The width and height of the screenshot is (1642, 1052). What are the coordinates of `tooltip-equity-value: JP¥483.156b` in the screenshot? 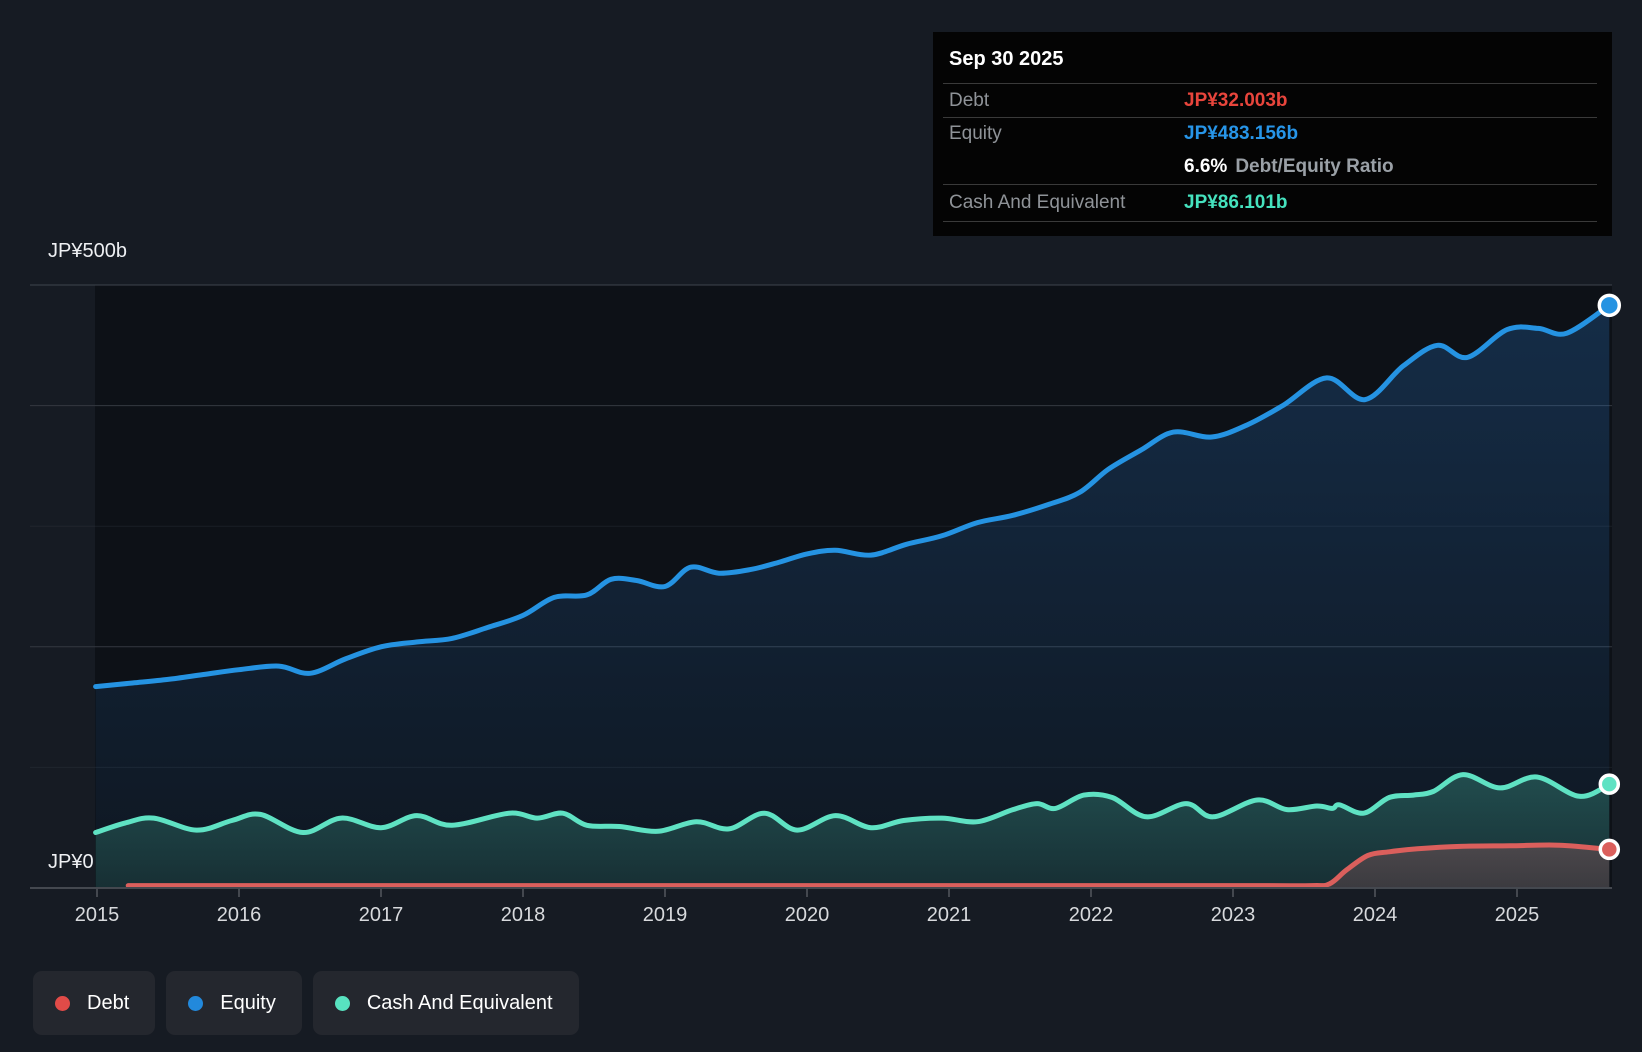 It's located at (1241, 133).